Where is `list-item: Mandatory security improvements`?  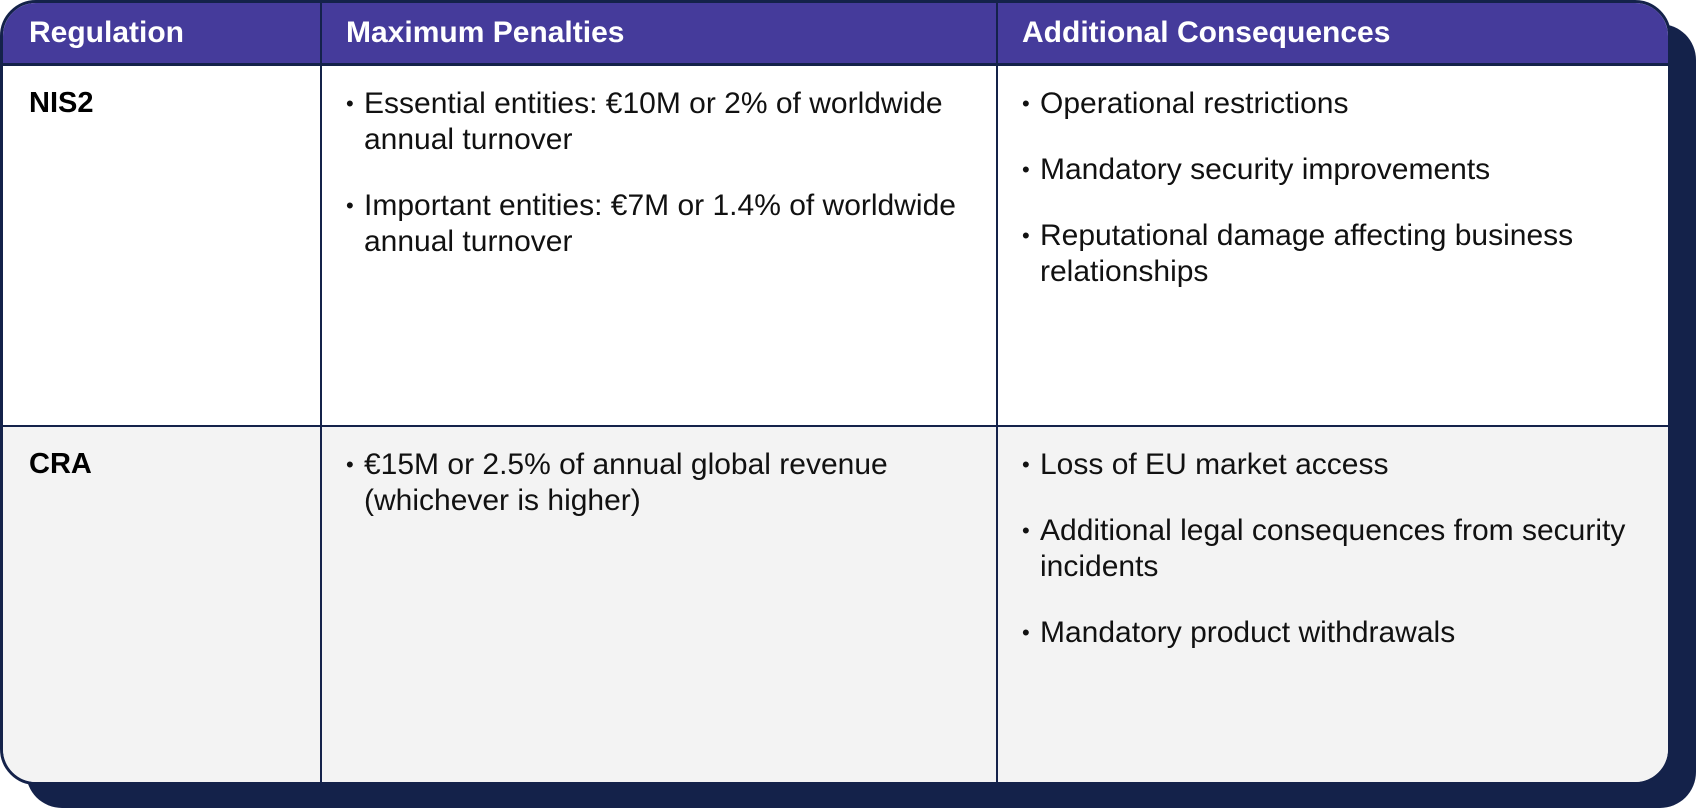 list-item: Mandatory security improvements is located at coordinates (1333, 170).